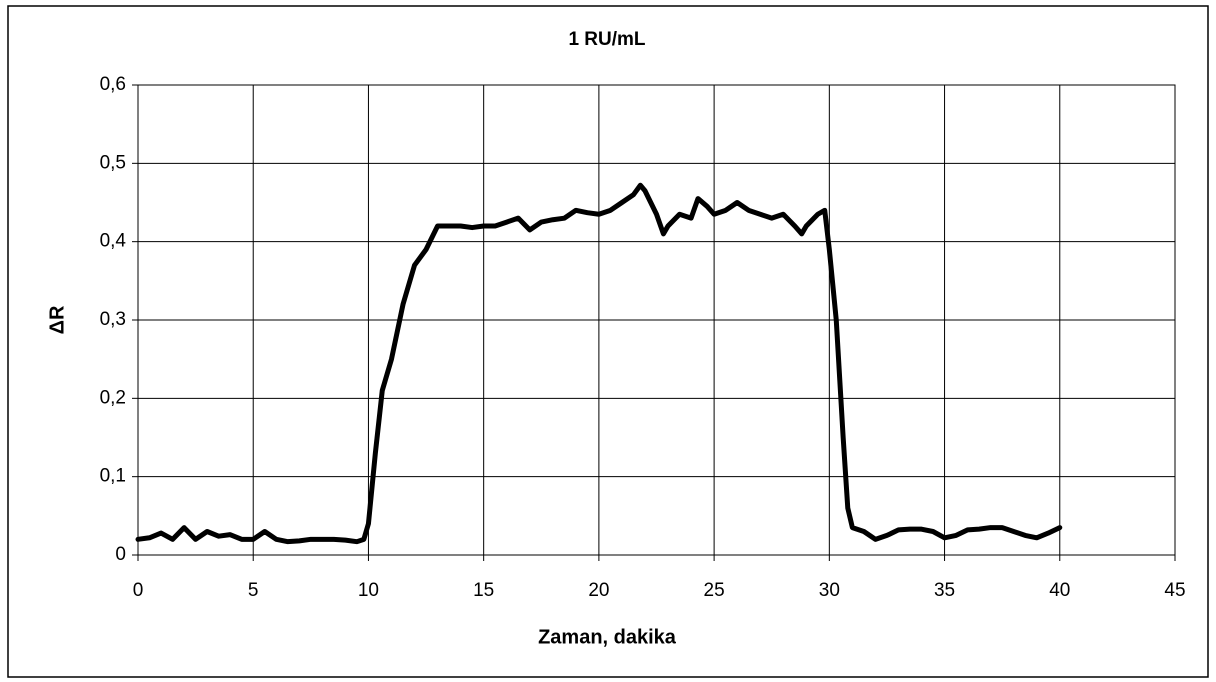 This screenshot has height=682, width=1216. What do you see at coordinates (368, 590) in the screenshot?
I see `x-tick-label: 10` at bounding box center [368, 590].